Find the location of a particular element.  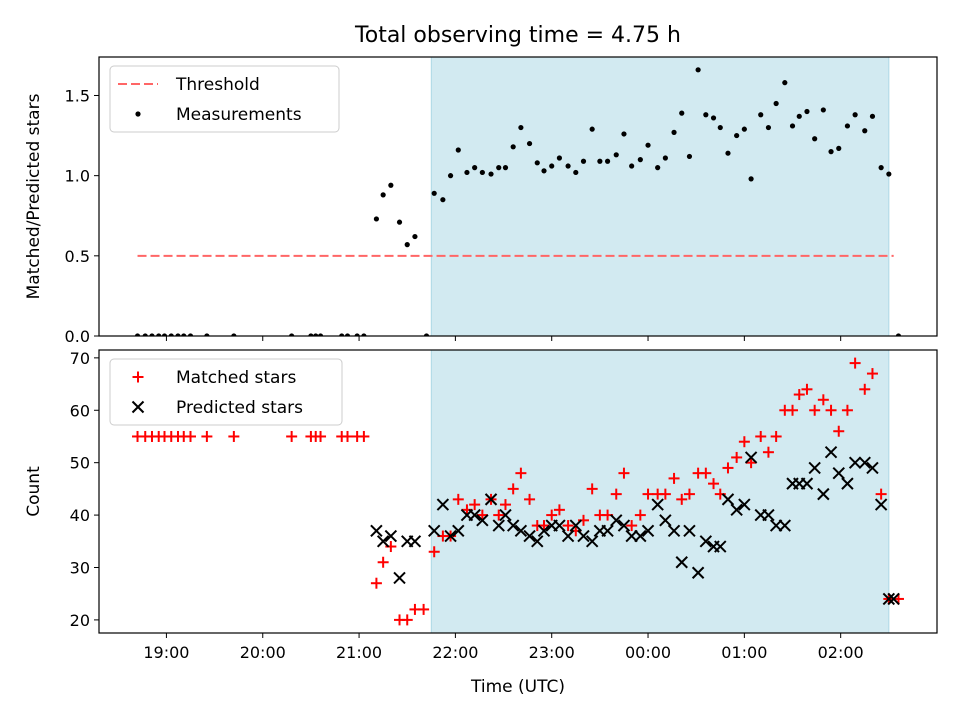

predicted-star-point-20-b is located at coordinates (544, 531).